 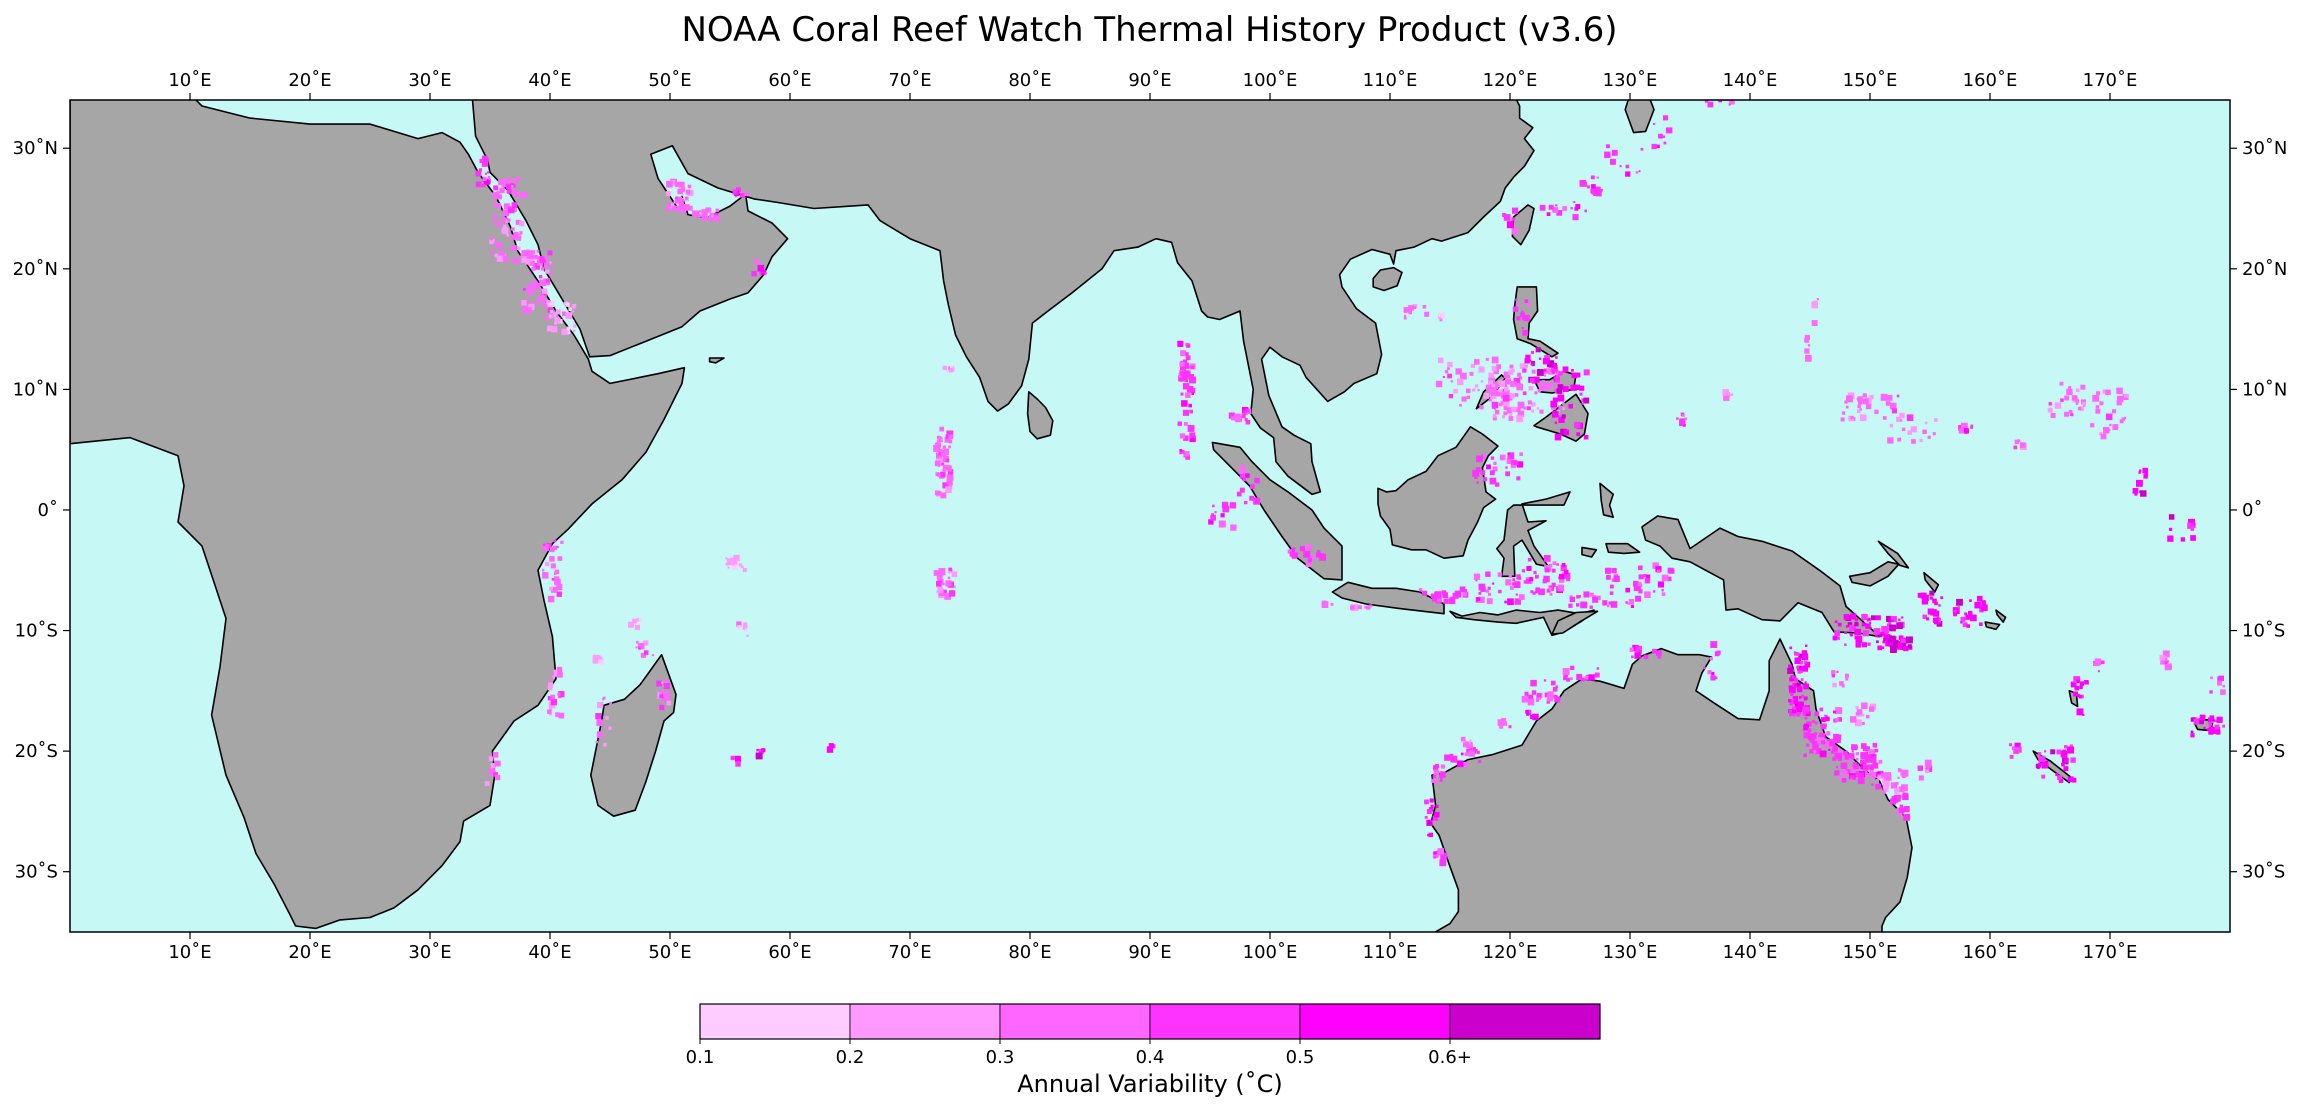 I want to click on lat-tick-label-right: 20˚S, so click(x=2263, y=751).